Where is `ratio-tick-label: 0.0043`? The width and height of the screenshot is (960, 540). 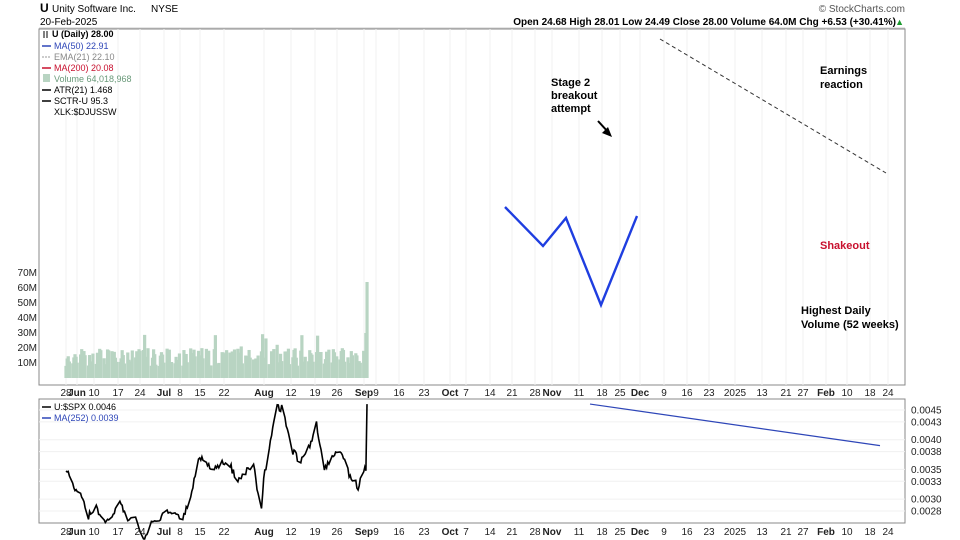 ratio-tick-label: 0.0043 is located at coordinates (926, 422).